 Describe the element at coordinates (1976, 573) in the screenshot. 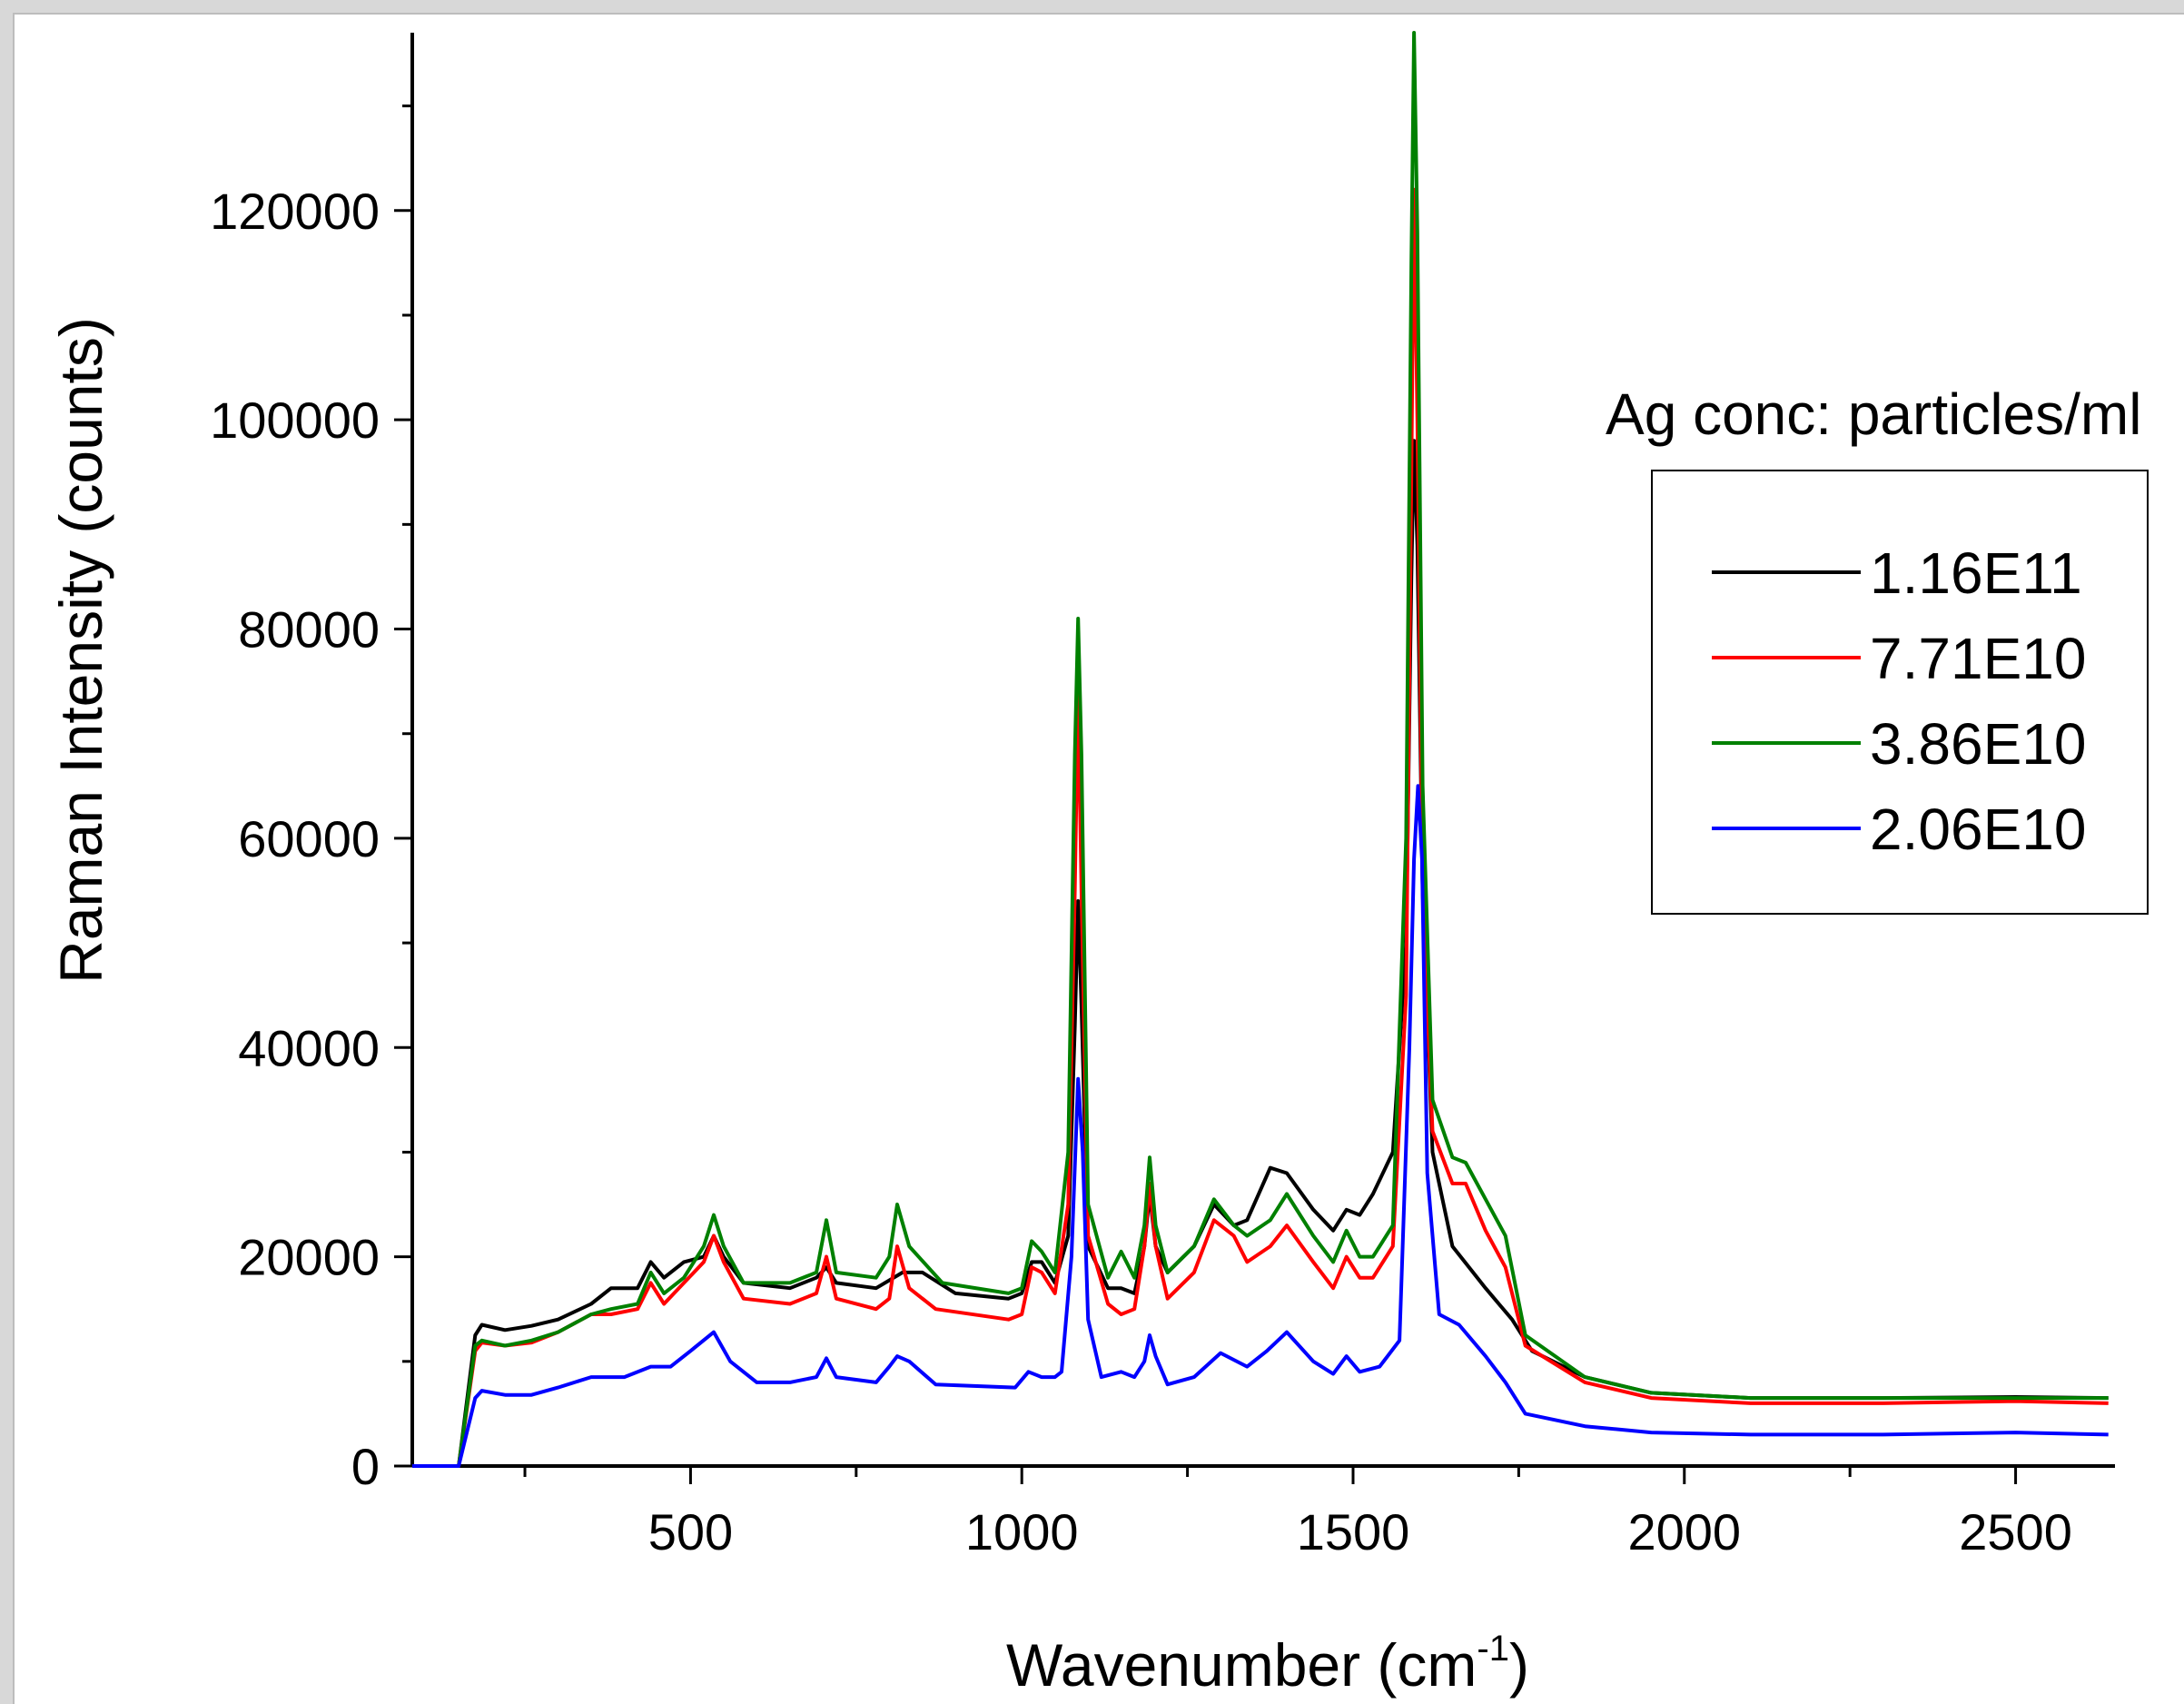

I see `legend-label: 1.16E11` at that location.